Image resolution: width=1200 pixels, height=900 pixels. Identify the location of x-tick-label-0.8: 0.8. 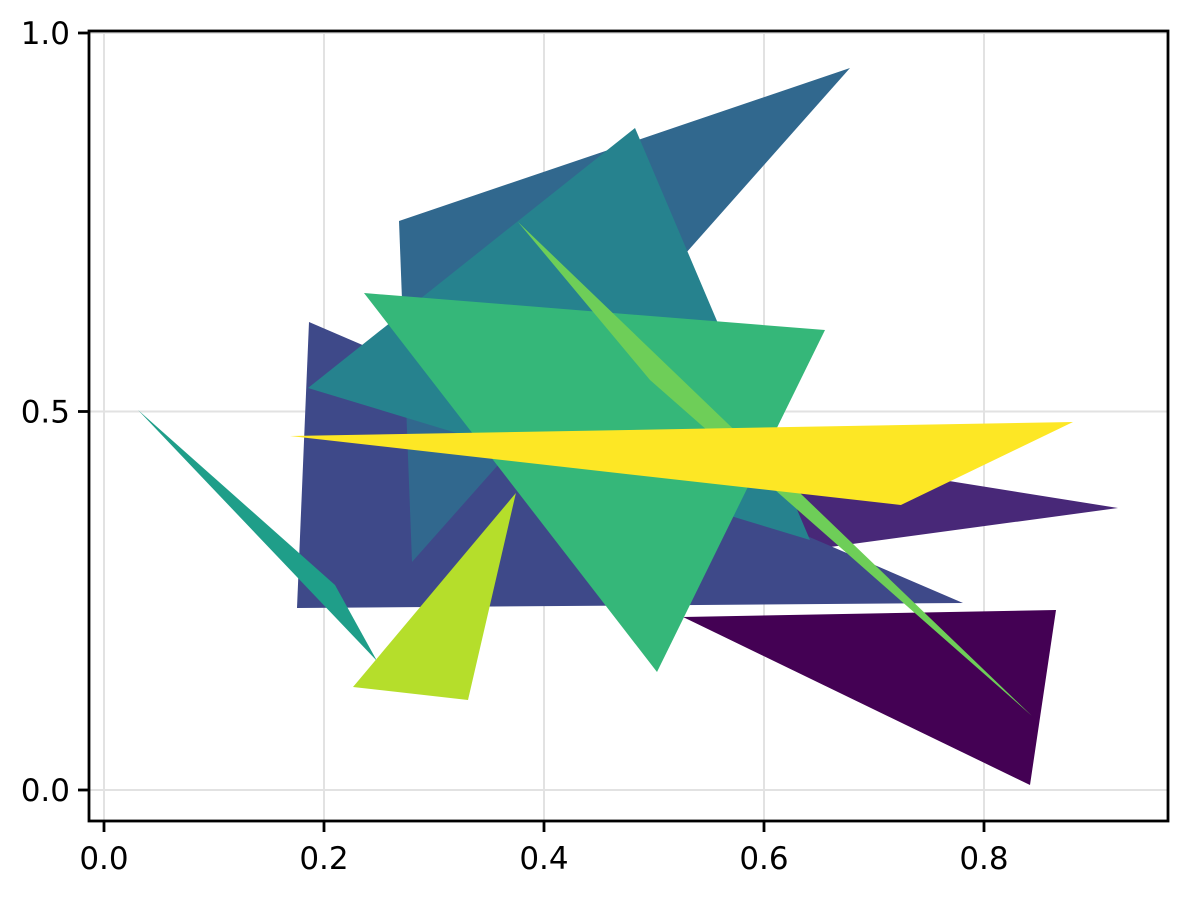
(983, 859).